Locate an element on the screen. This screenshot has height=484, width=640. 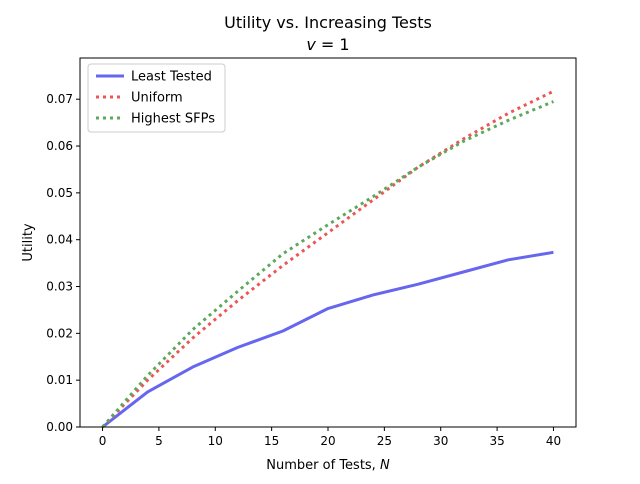
x-tick-label: 25 is located at coordinates (384, 441).